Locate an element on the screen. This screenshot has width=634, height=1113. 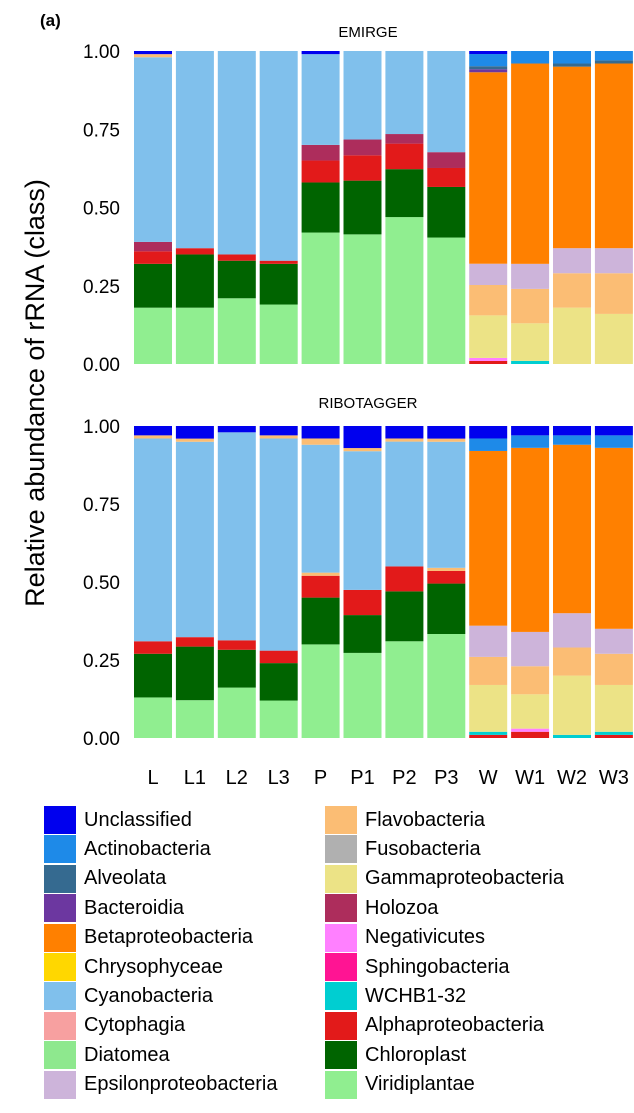
legend-label: Flavobacteria is located at coordinates (425, 819).